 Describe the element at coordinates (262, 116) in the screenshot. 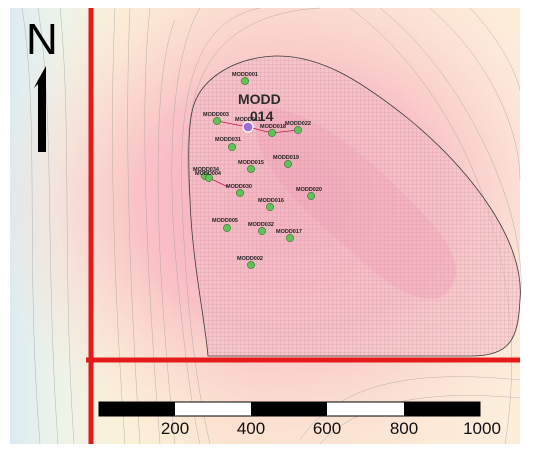

I see `highlighted-well-label-line2: 014` at that location.